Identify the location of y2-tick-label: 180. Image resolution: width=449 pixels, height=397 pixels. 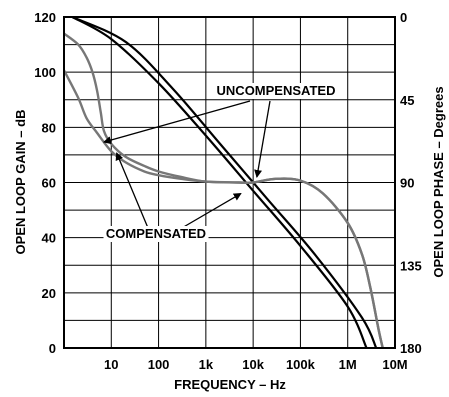
(411, 348).